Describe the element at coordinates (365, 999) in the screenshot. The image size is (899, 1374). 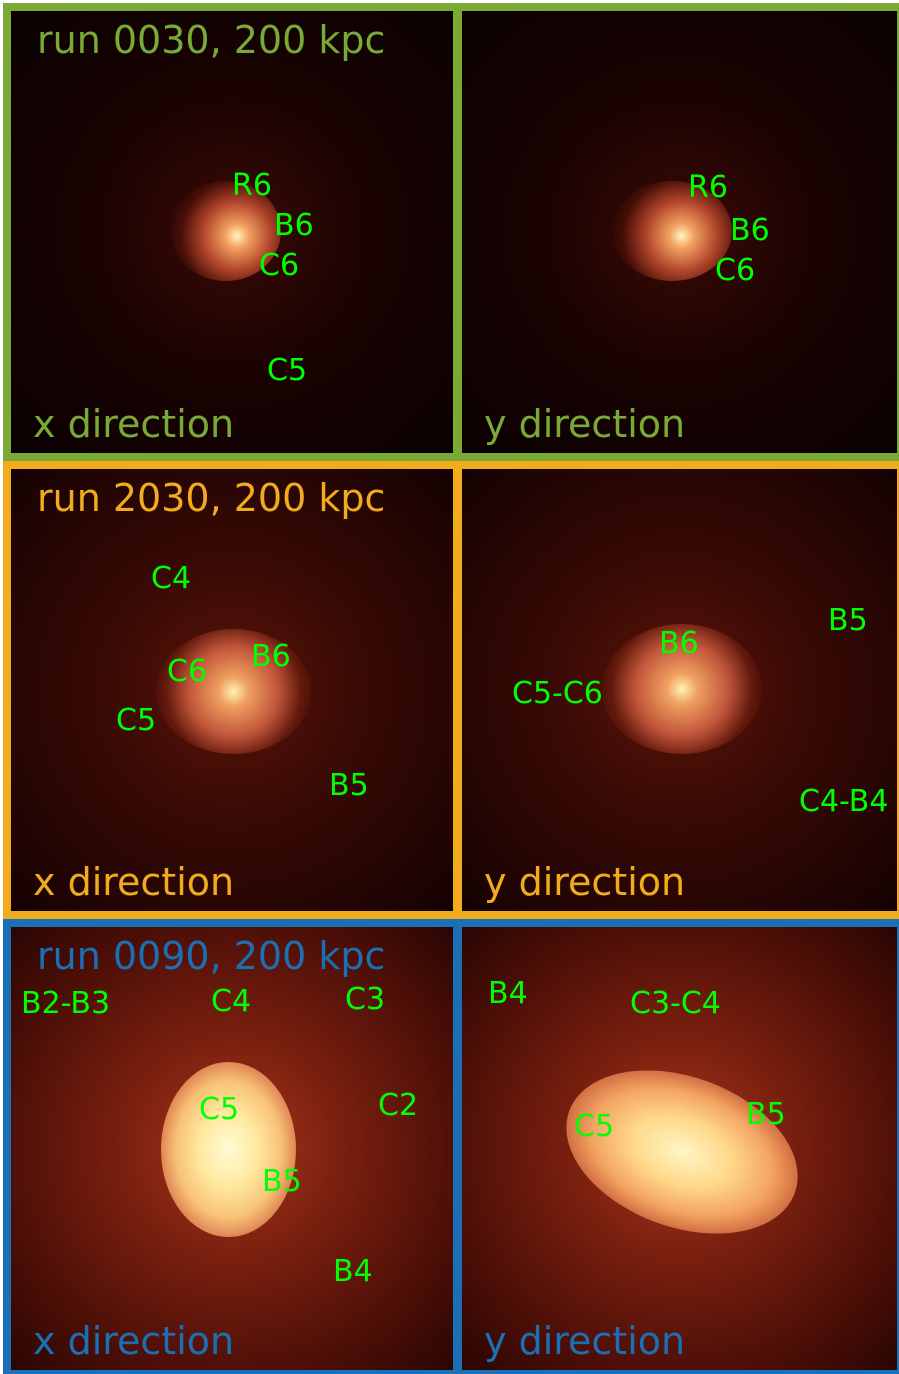
I see `label-c3: C3` at that location.